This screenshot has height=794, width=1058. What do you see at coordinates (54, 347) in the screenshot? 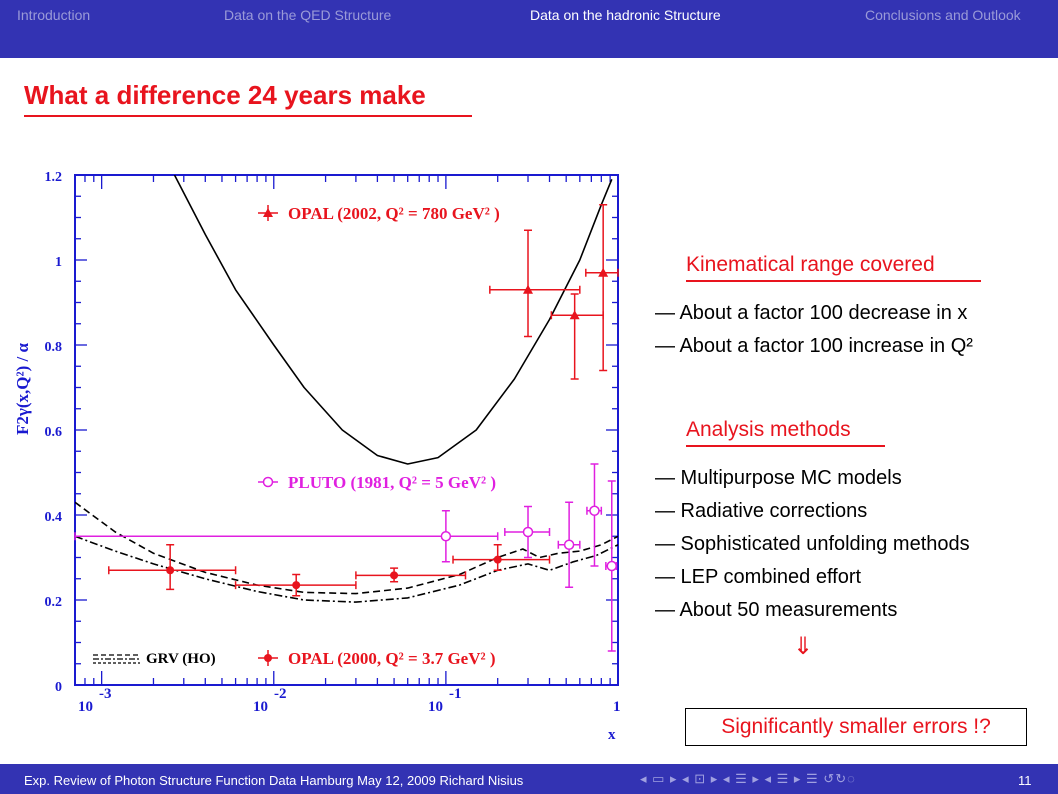
I see `y-tick-label: 0.8` at bounding box center [54, 347].